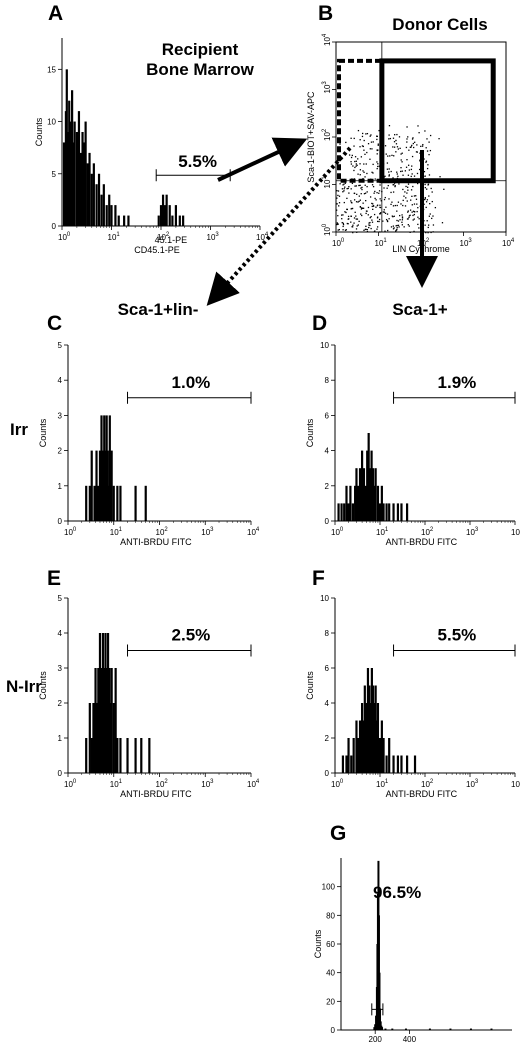 The width and height of the screenshot is (520, 1047). What do you see at coordinates (191, 635) in the screenshot?
I see `gate-label-E: 2.5%` at bounding box center [191, 635].